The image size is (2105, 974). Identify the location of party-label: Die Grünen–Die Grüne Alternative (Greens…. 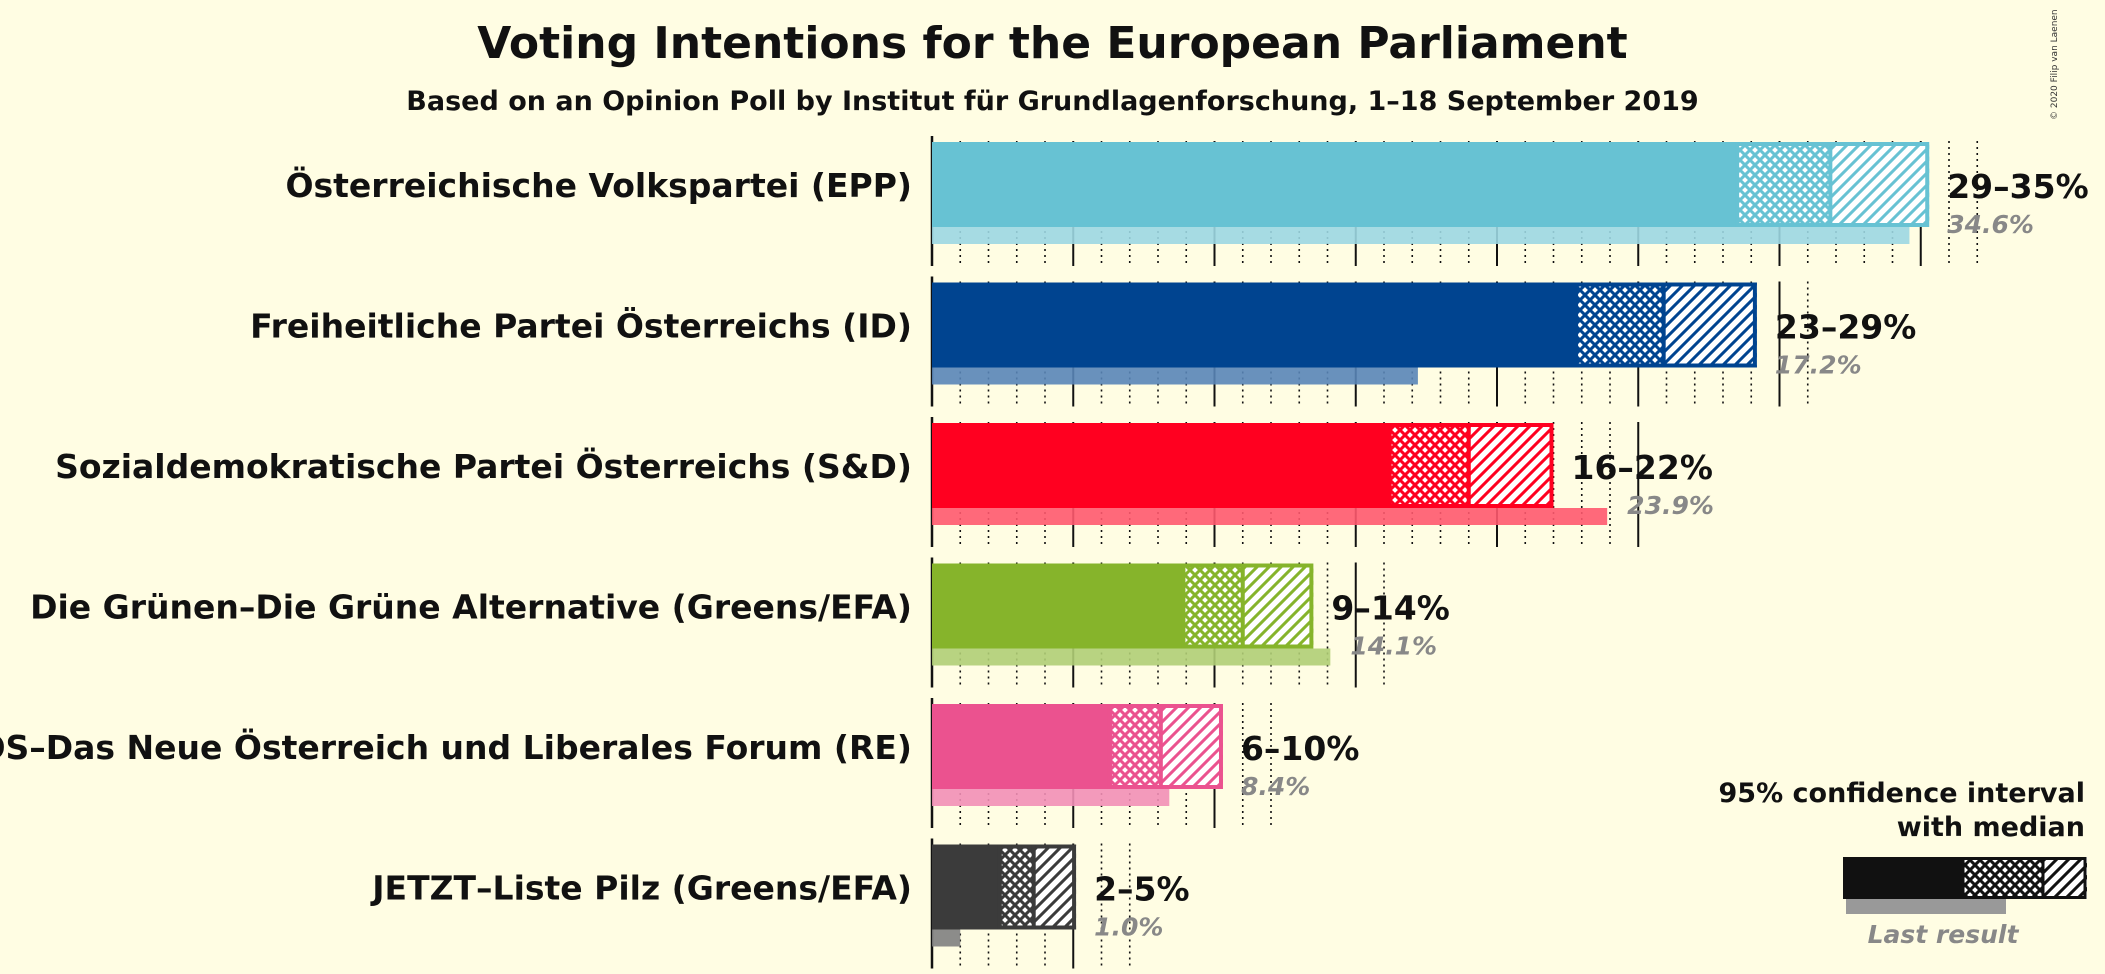
(471, 607).